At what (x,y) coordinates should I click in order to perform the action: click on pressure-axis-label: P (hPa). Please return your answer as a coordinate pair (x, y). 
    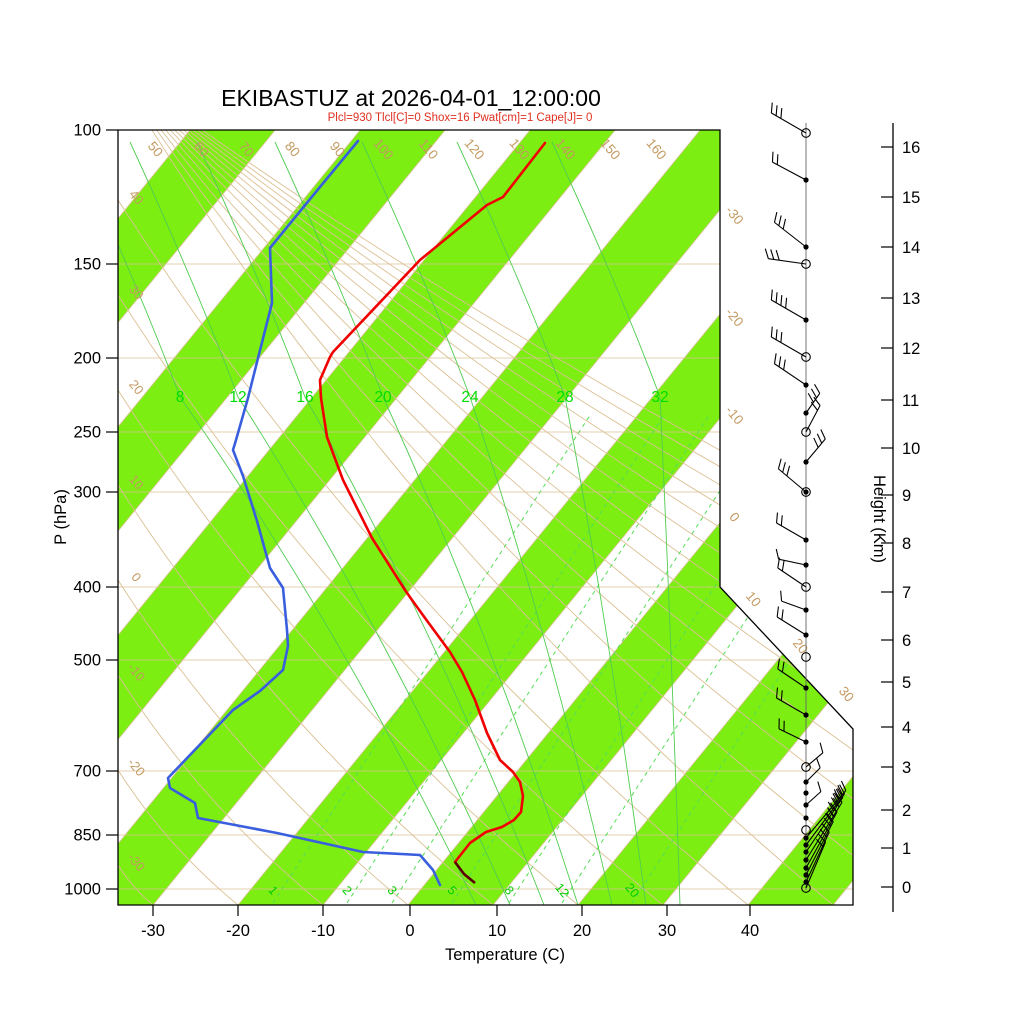
    Looking at the image, I should click on (61, 517).